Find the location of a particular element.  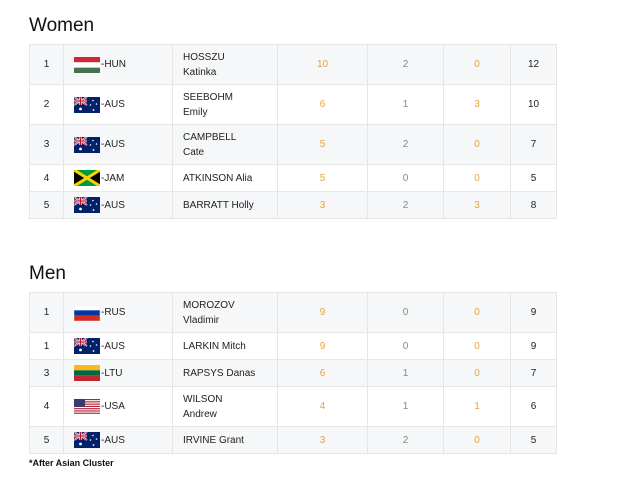

athlete-name-line1: BARRATT Holly is located at coordinates (218, 205).